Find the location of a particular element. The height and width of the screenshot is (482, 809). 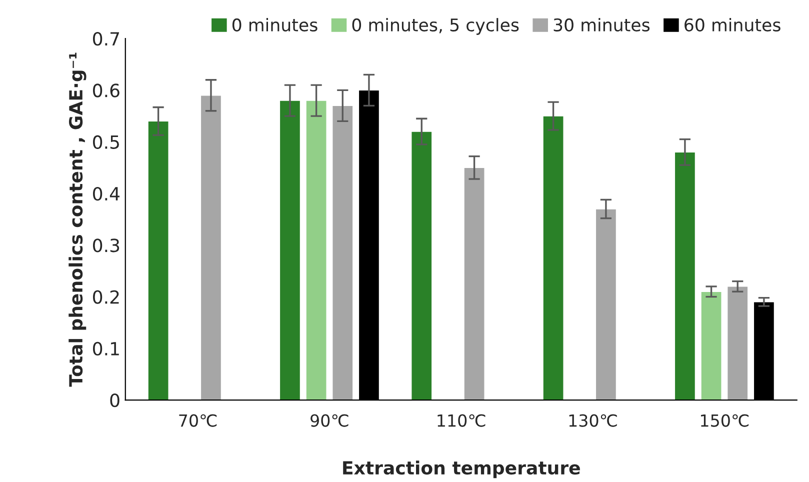

legend-label: 0 minutes, 5 cycles is located at coordinates (435, 26).